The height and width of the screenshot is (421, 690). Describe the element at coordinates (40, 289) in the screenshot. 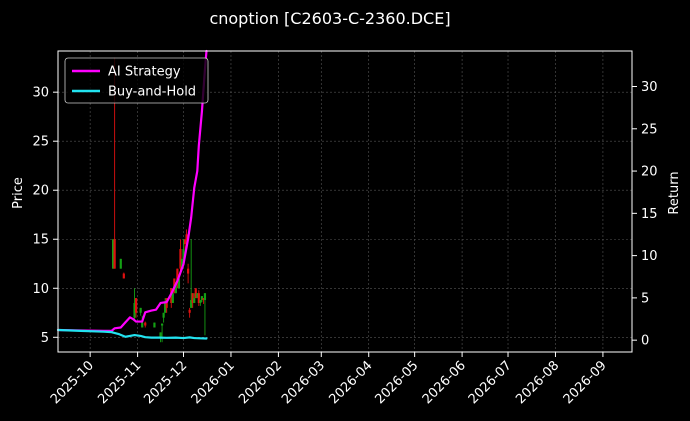

I see `y-left-tick-label: 10` at that location.